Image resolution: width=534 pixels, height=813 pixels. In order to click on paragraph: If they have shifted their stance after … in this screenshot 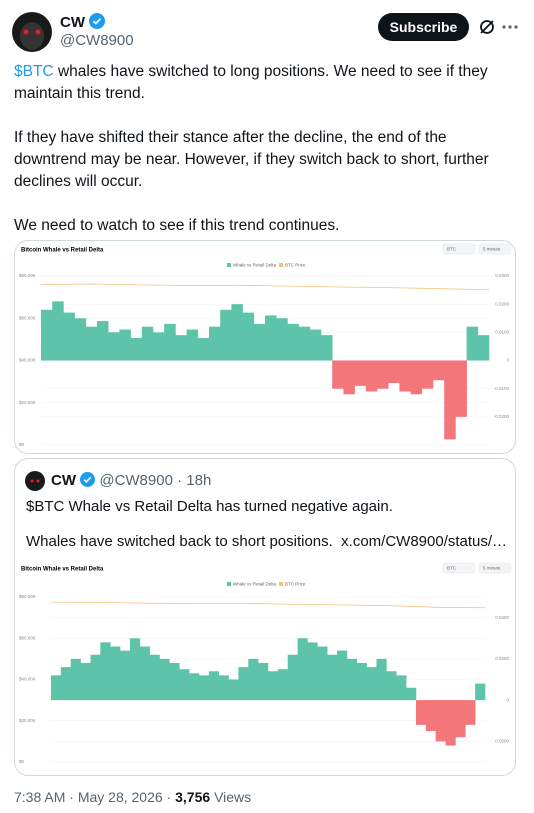, I will do `click(251, 159)`.